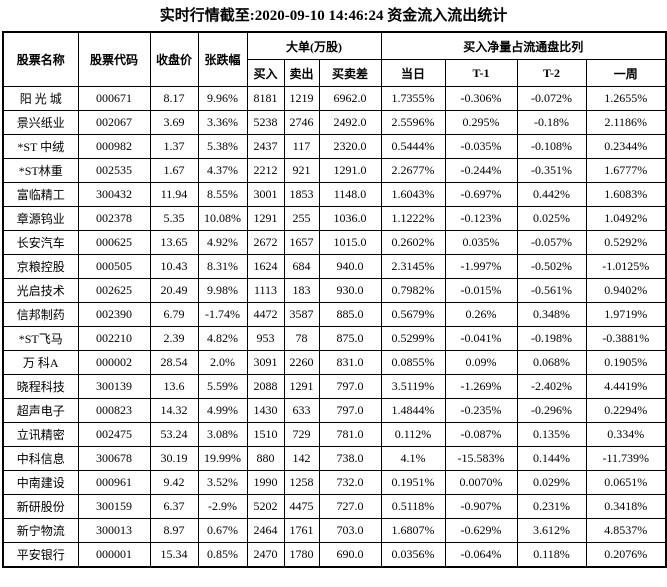 Image resolution: width=667 pixels, height=587 pixels. I want to click on cell-name: 光启技术, so click(40, 290).